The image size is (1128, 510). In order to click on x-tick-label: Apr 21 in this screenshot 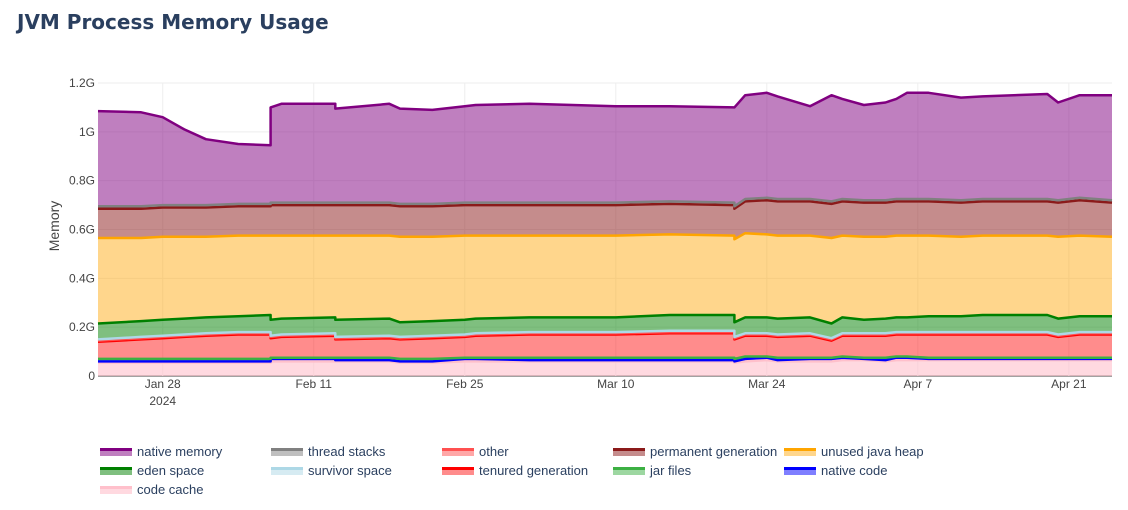, I will do `click(1069, 384)`.